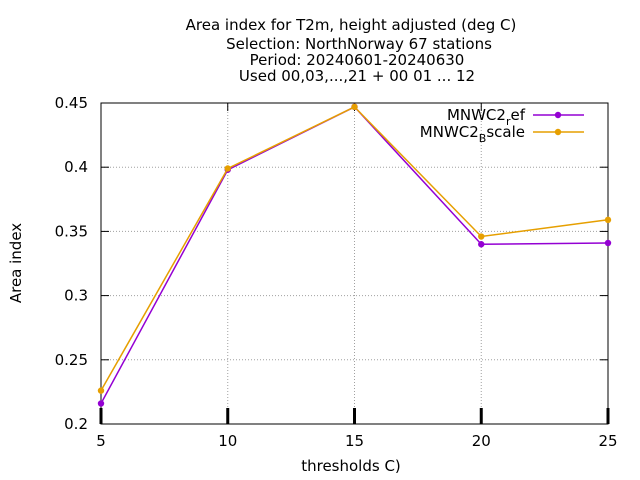 Image resolution: width=640 pixels, height=480 pixels. I want to click on y-tick-label: 0.35, so click(71, 231).